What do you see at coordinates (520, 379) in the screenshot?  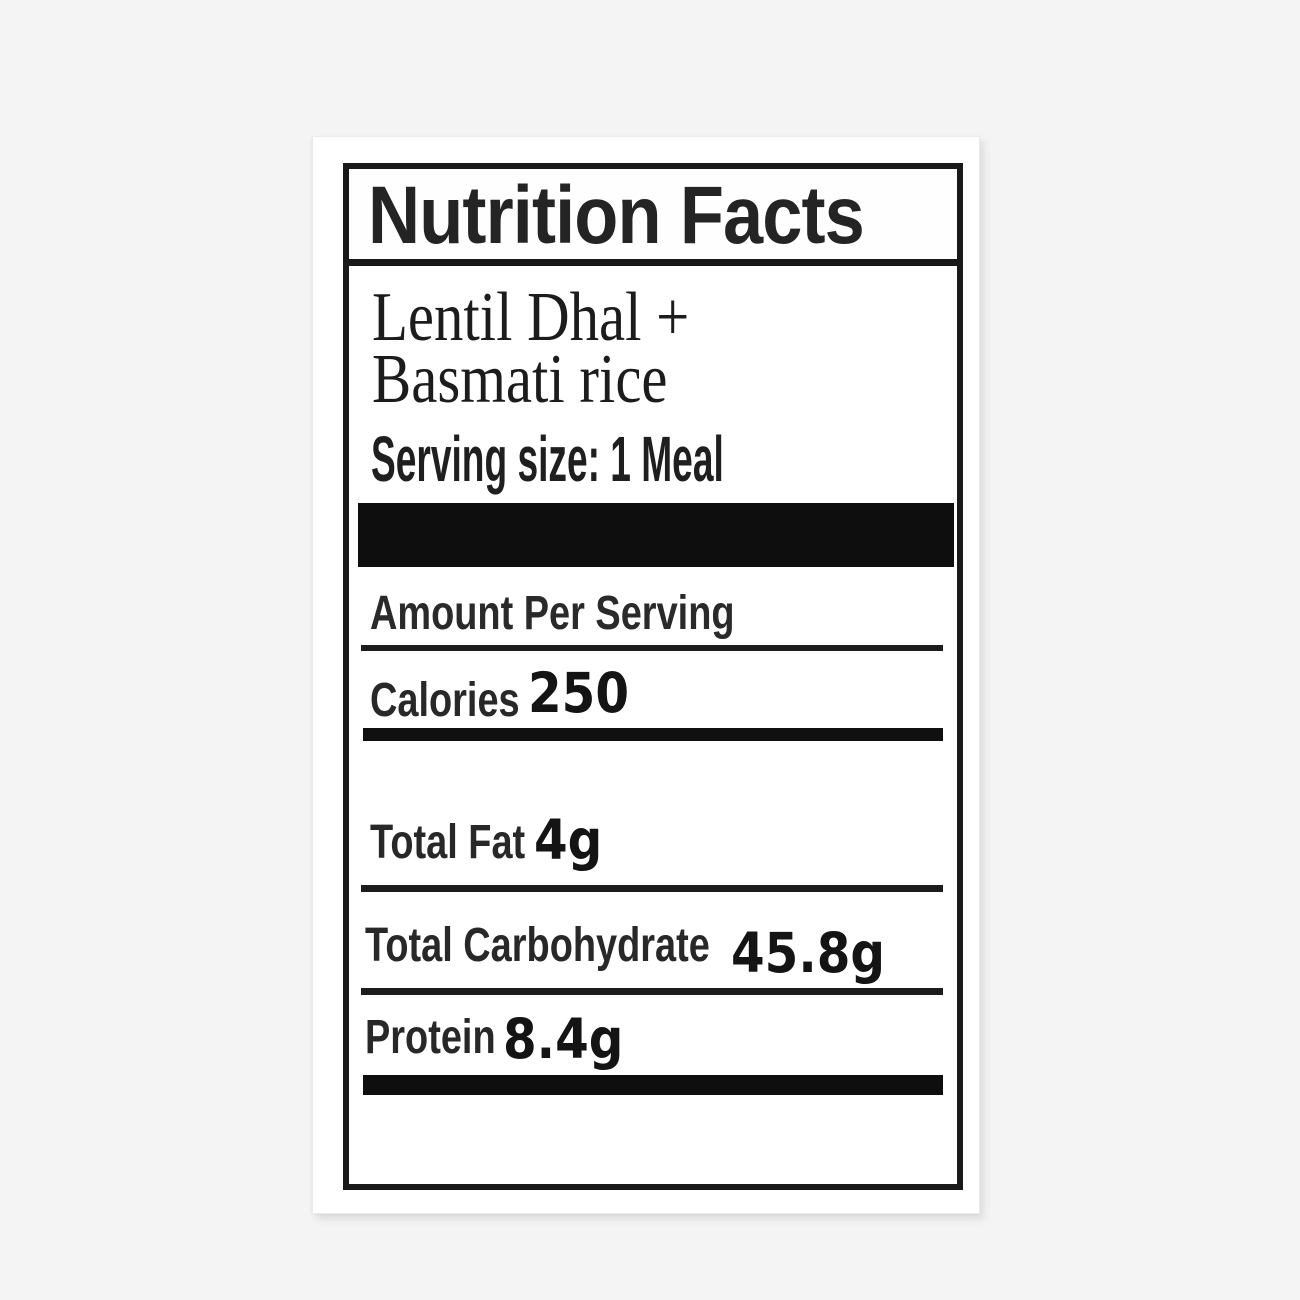 I see `product-name-line2: Basmati rice` at bounding box center [520, 379].